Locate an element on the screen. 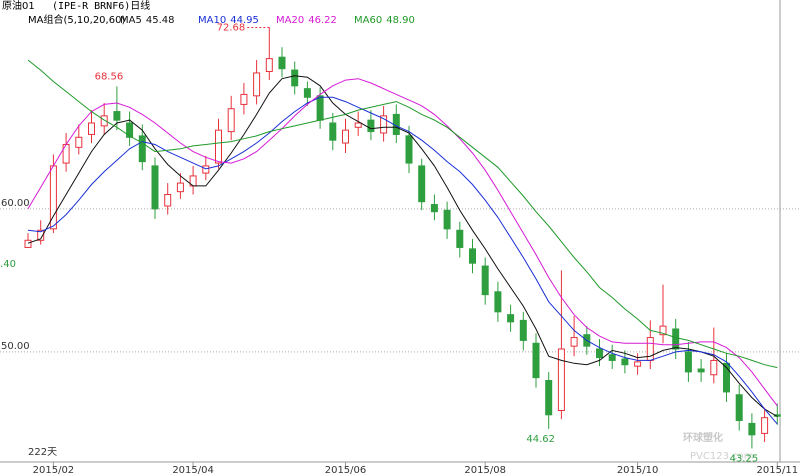 Image resolution: width=800 pixels, height=476 pixels. y-tick-label: 60.00 is located at coordinates (15, 203).